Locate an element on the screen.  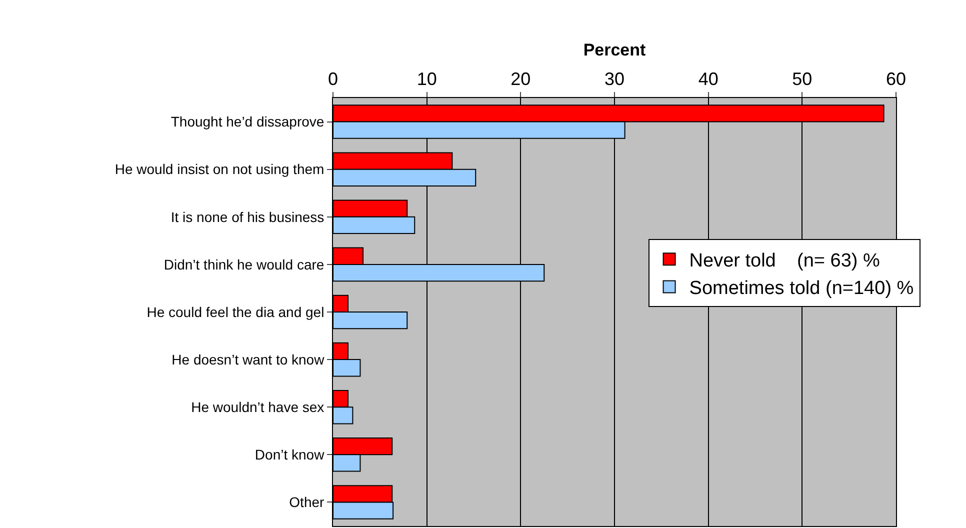
x-tick-label: 0 is located at coordinates (333, 78).